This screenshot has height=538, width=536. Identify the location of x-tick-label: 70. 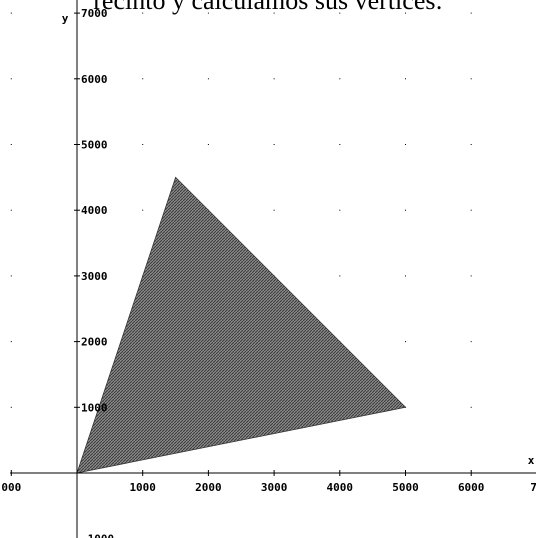
(533, 487).